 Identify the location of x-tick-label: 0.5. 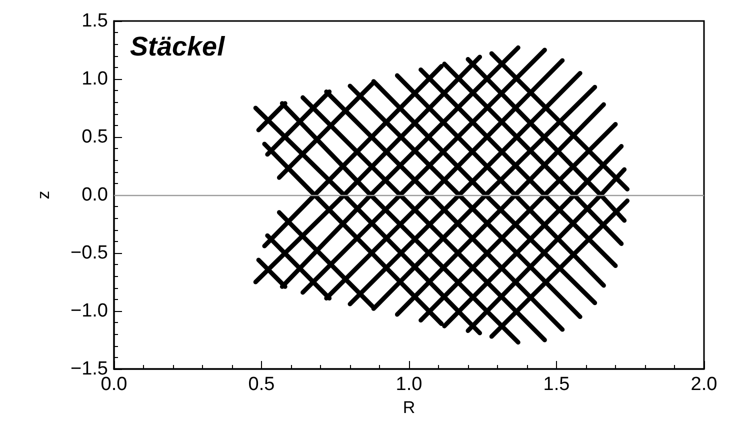
(261, 384).